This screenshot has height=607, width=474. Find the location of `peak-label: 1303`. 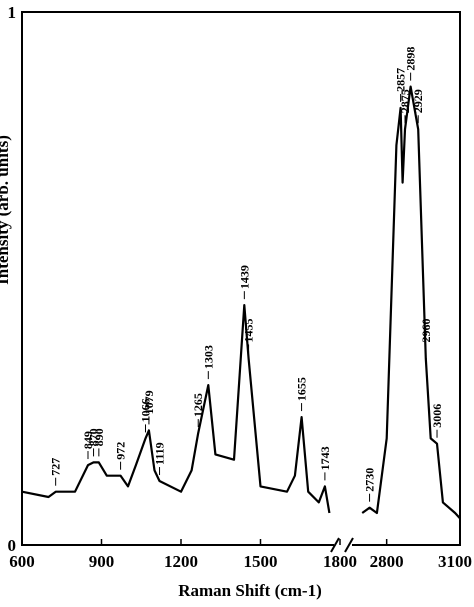

peak-label: 1303 is located at coordinates (208, 357).